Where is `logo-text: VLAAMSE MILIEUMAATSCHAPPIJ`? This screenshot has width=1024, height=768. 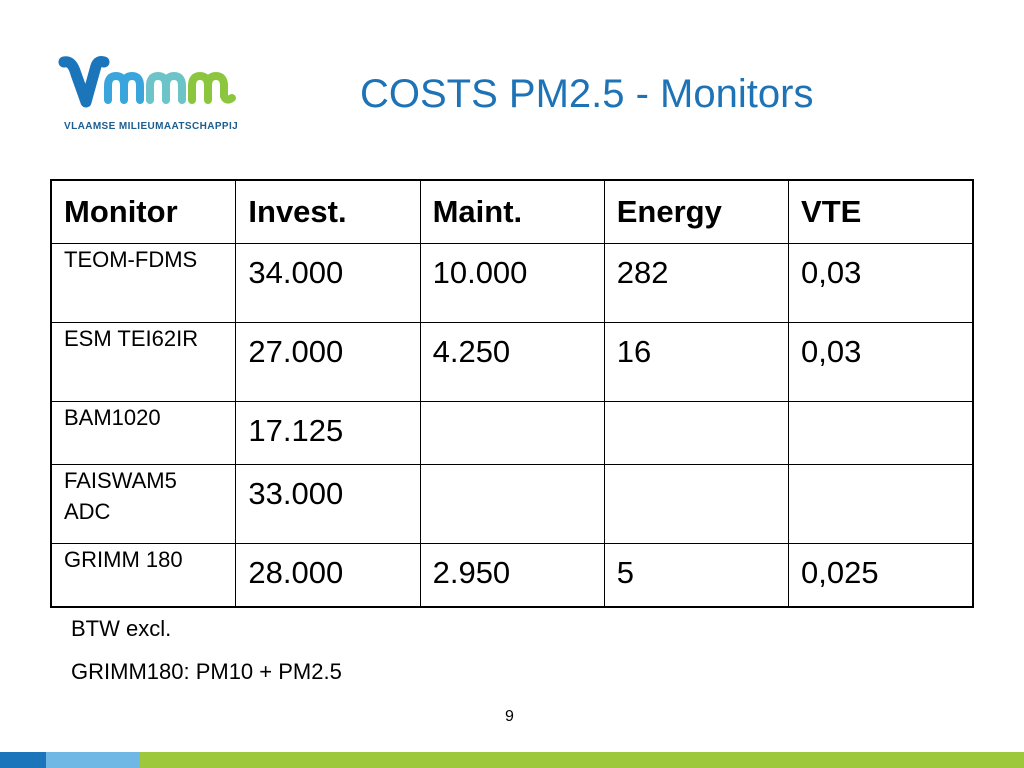
logo-text: VLAAMSE MILIEUMAATSCHAPPIJ is located at coordinates (151, 126).